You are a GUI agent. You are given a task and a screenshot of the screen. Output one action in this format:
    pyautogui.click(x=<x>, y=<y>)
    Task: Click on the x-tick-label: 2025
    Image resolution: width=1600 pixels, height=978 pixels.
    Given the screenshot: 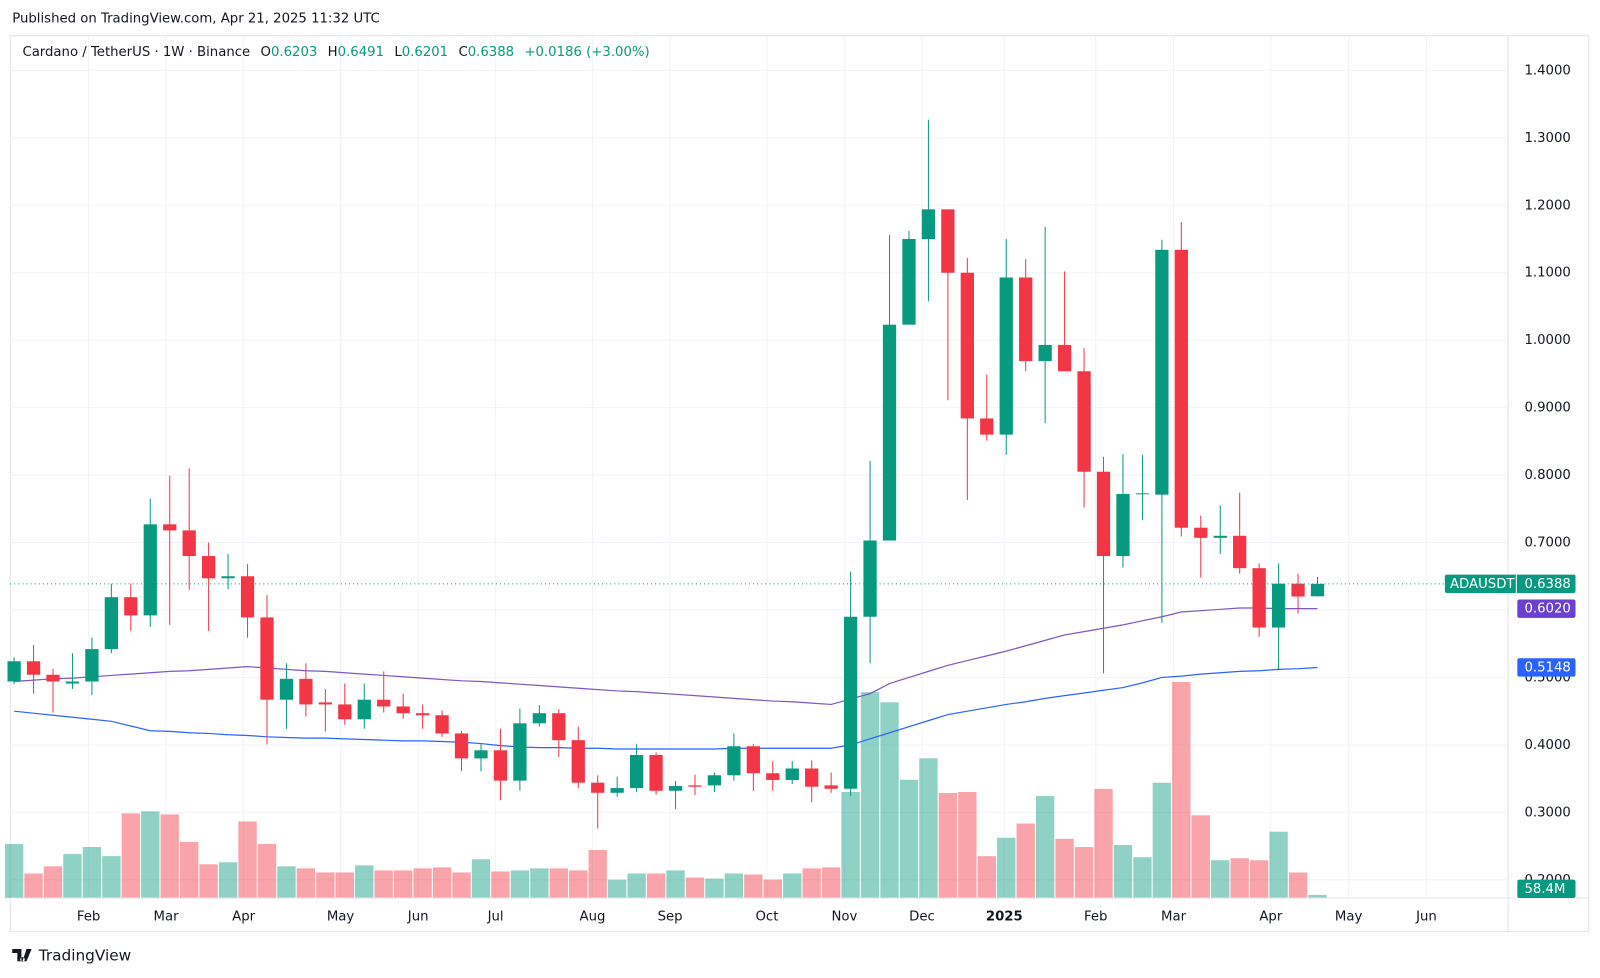 What is the action you would take?
    pyautogui.click(x=1004, y=916)
    